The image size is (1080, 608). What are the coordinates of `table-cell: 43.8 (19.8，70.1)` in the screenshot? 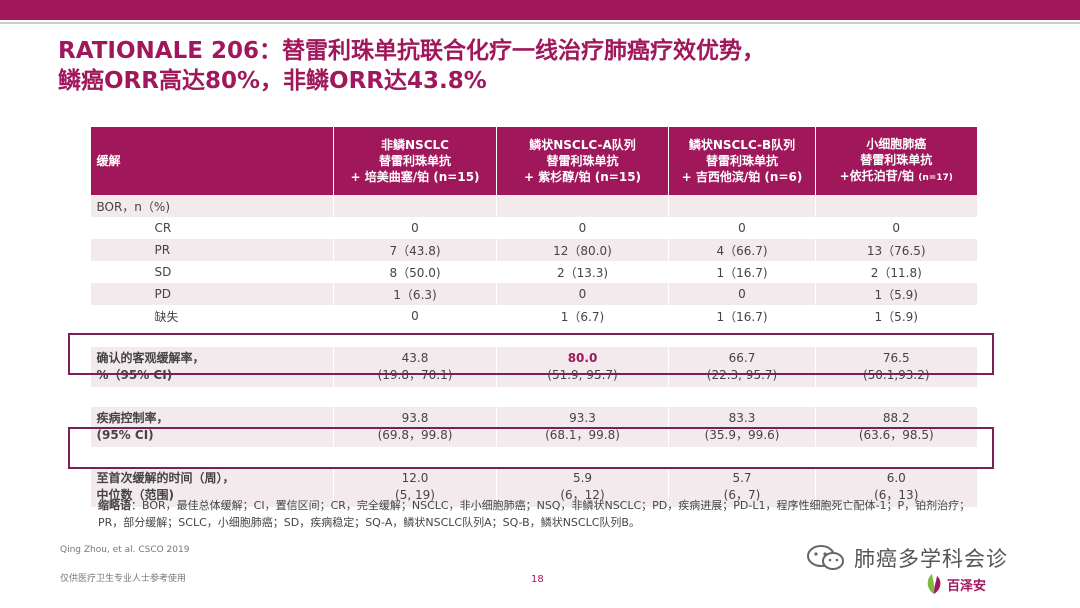 It's located at (415, 367).